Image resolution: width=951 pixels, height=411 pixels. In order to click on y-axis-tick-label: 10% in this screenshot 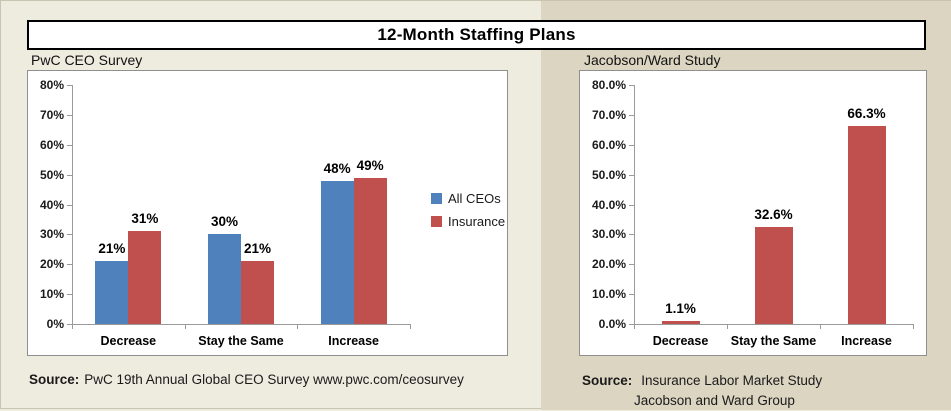, I will do `click(51, 294)`.